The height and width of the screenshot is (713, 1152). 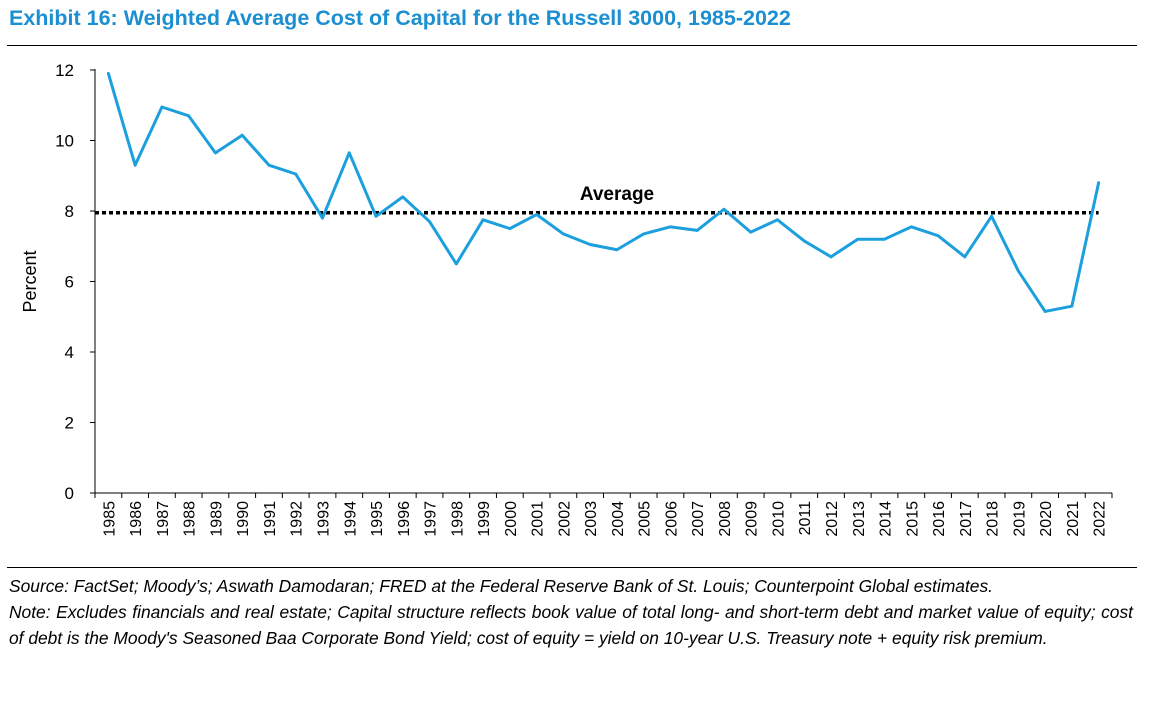 What do you see at coordinates (69, 211) in the screenshot?
I see `y-tick-label: 8` at bounding box center [69, 211].